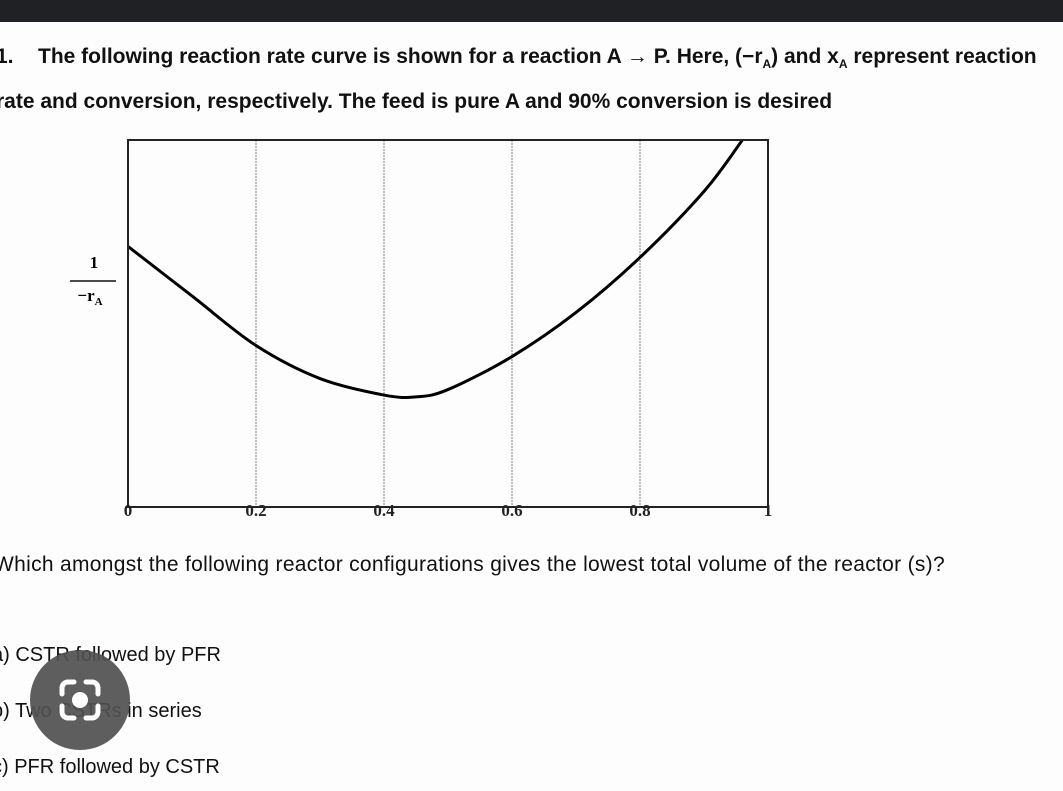  I want to click on x-tick-label: 0.2, so click(255, 510).